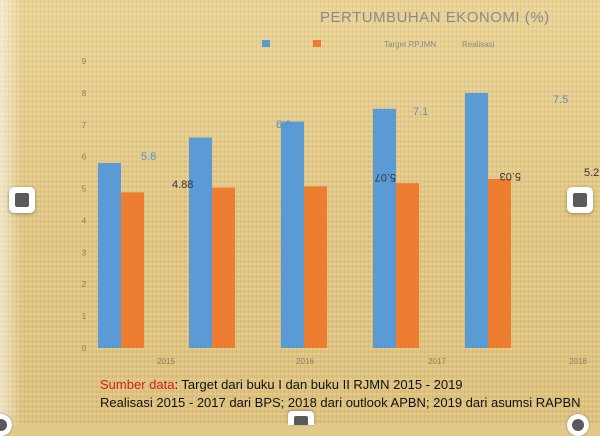 The image size is (600, 436). I want to click on corner-handle-bottom-right, so click(578, 425).